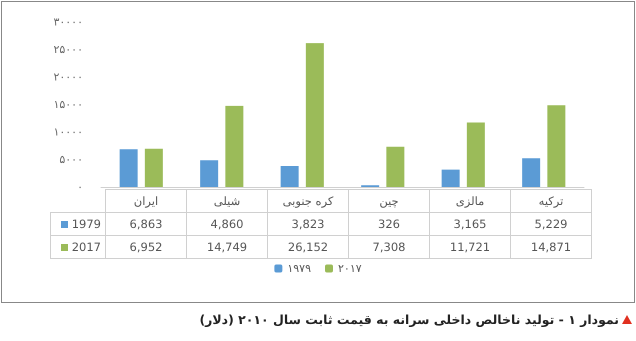  What do you see at coordinates (389, 247) in the screenshot?
I see `data-label: 7,308` at bounding box center [389, 247].